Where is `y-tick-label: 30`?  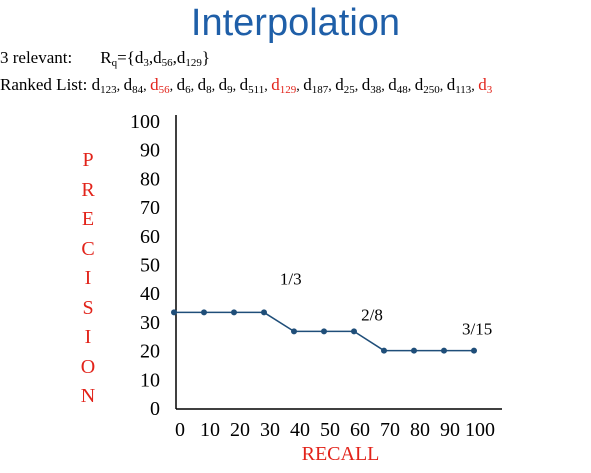
y-tick-label: 30 is located at coordinates (150, 323).